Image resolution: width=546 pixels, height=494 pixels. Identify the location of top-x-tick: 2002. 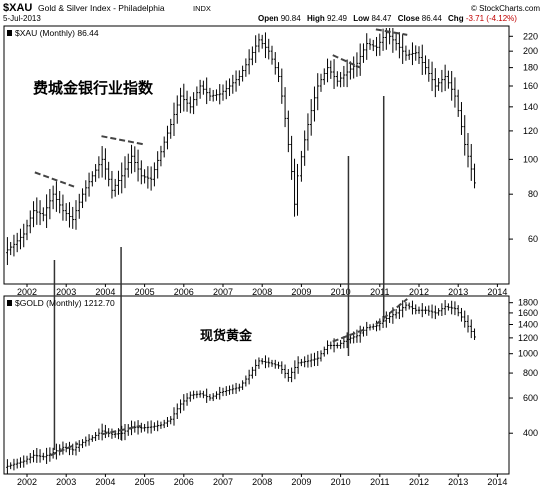
(27, 292).